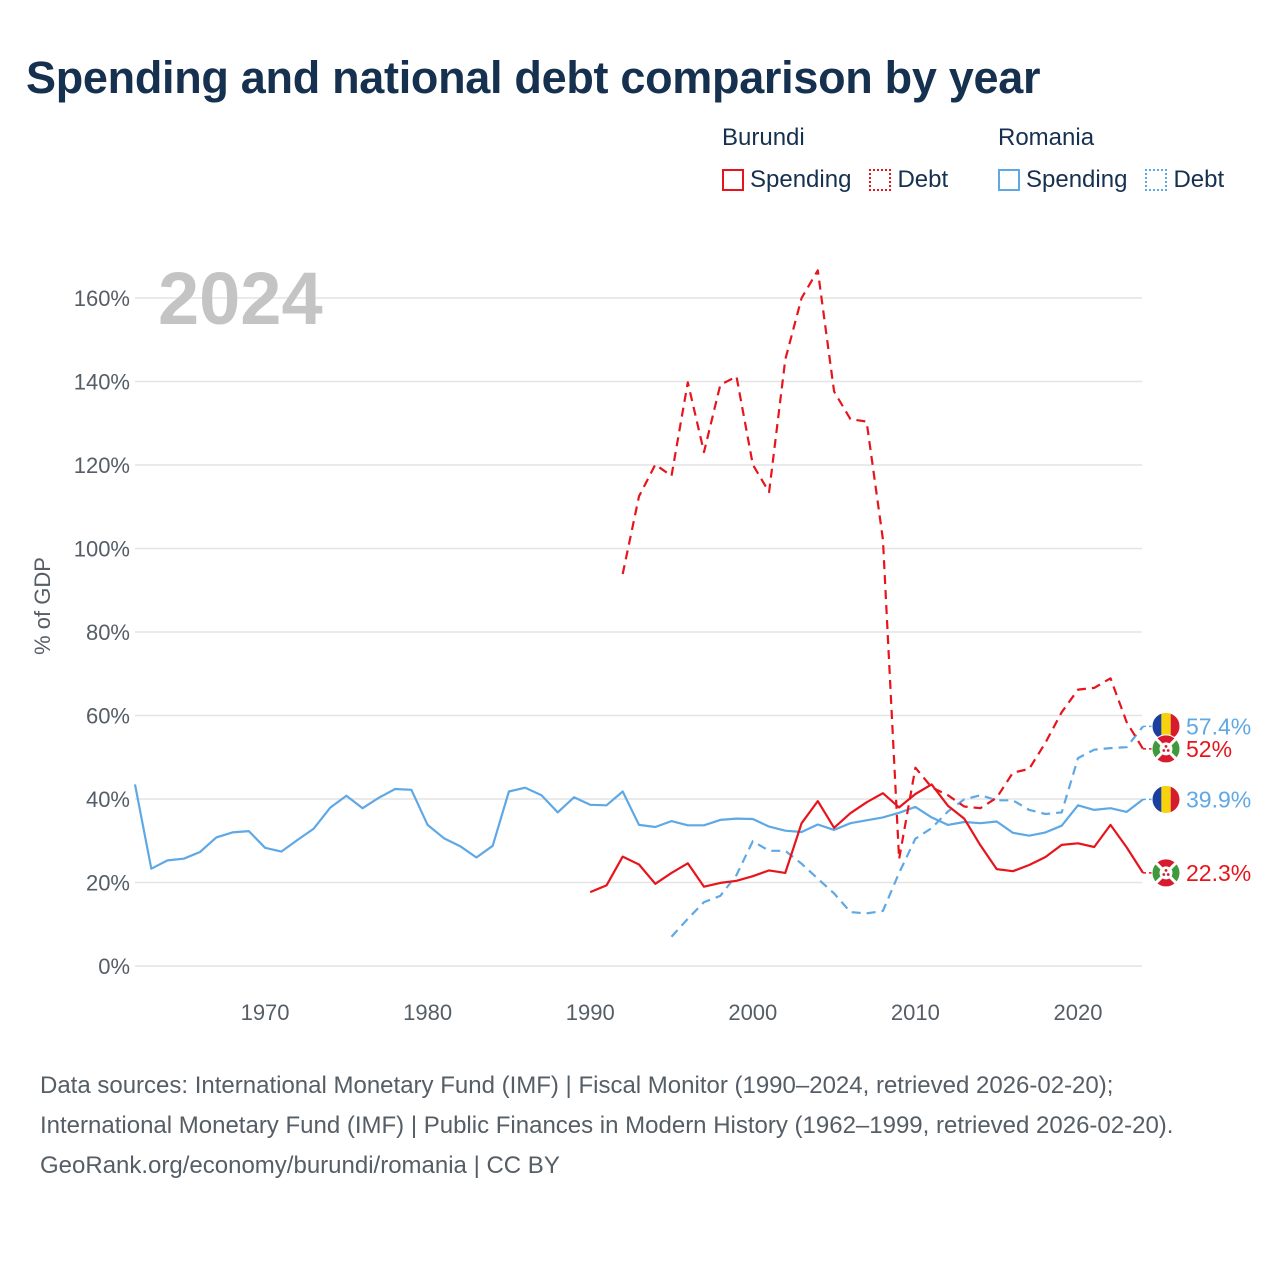  I want to click on series-line-romania-spending, so click(638, 827).